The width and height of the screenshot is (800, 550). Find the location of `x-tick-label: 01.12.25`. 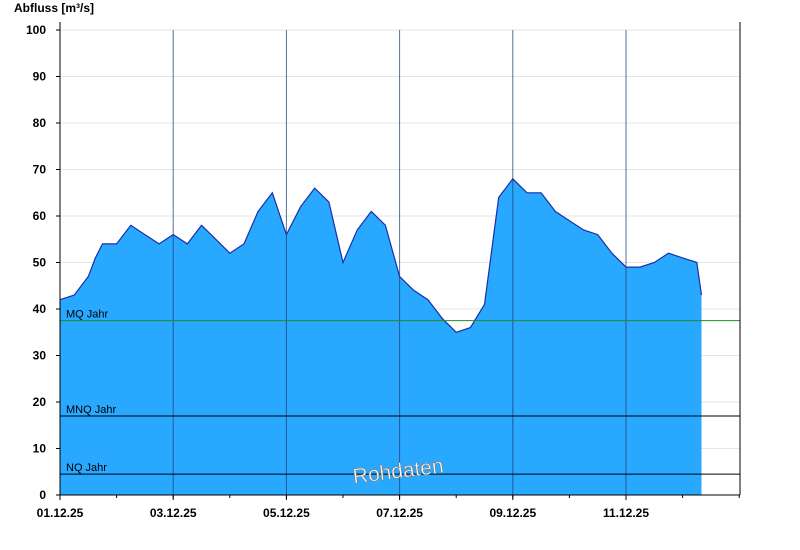

x-tick-label: 01.12.25 is located at coordinates (60, 513).